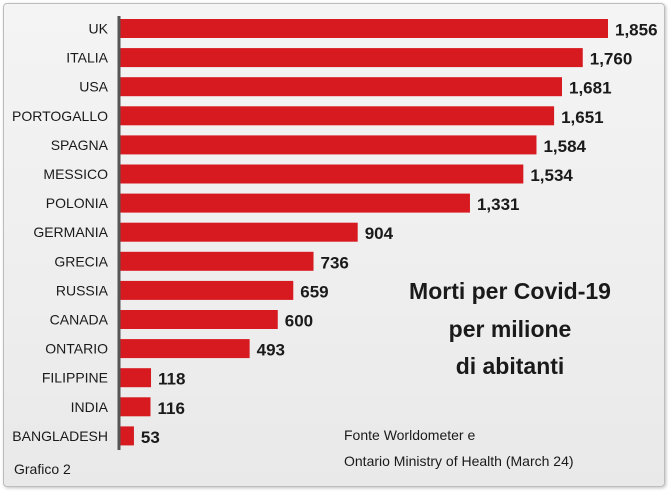 The image size is (670, 491). I want to click on bar-bangladesh, so click(127, 436).